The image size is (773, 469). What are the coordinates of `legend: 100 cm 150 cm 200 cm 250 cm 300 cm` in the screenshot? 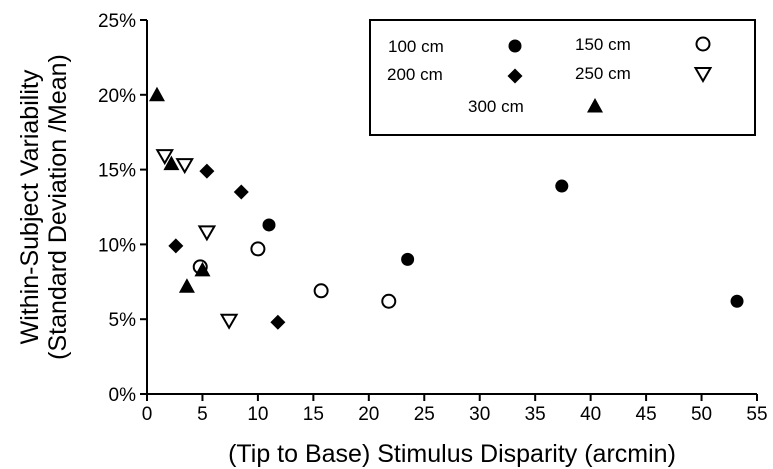 It's located at (562, 77).